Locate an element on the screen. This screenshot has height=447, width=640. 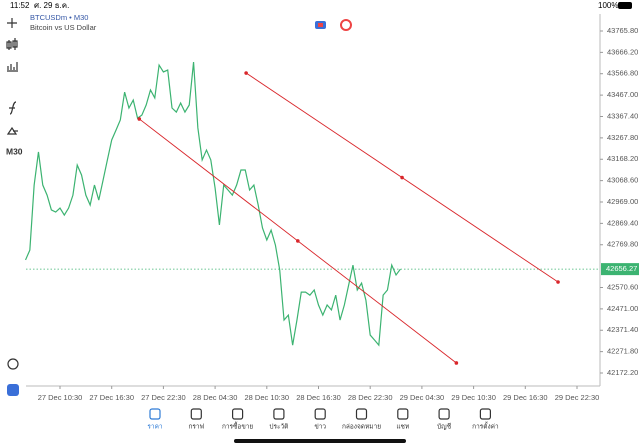
battery-icon is located at coordinates (625, 5).